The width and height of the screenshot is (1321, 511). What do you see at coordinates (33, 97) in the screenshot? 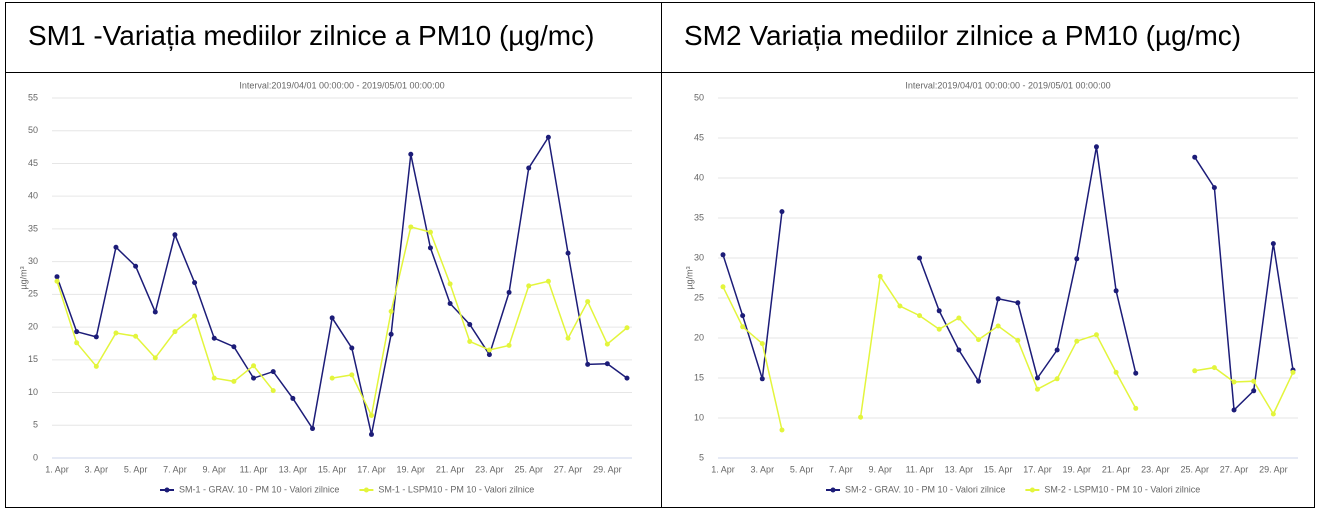
I see `y-tick-label: 55` at bounding box center [33, 97].